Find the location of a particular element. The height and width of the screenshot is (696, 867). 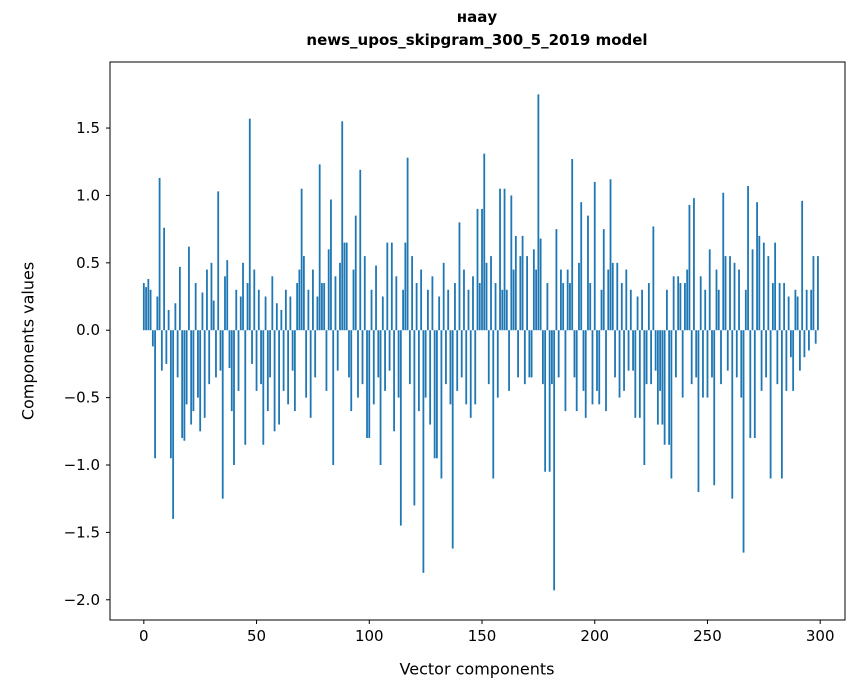

x-tick-label: 0 is located at coordinates (144, 636).